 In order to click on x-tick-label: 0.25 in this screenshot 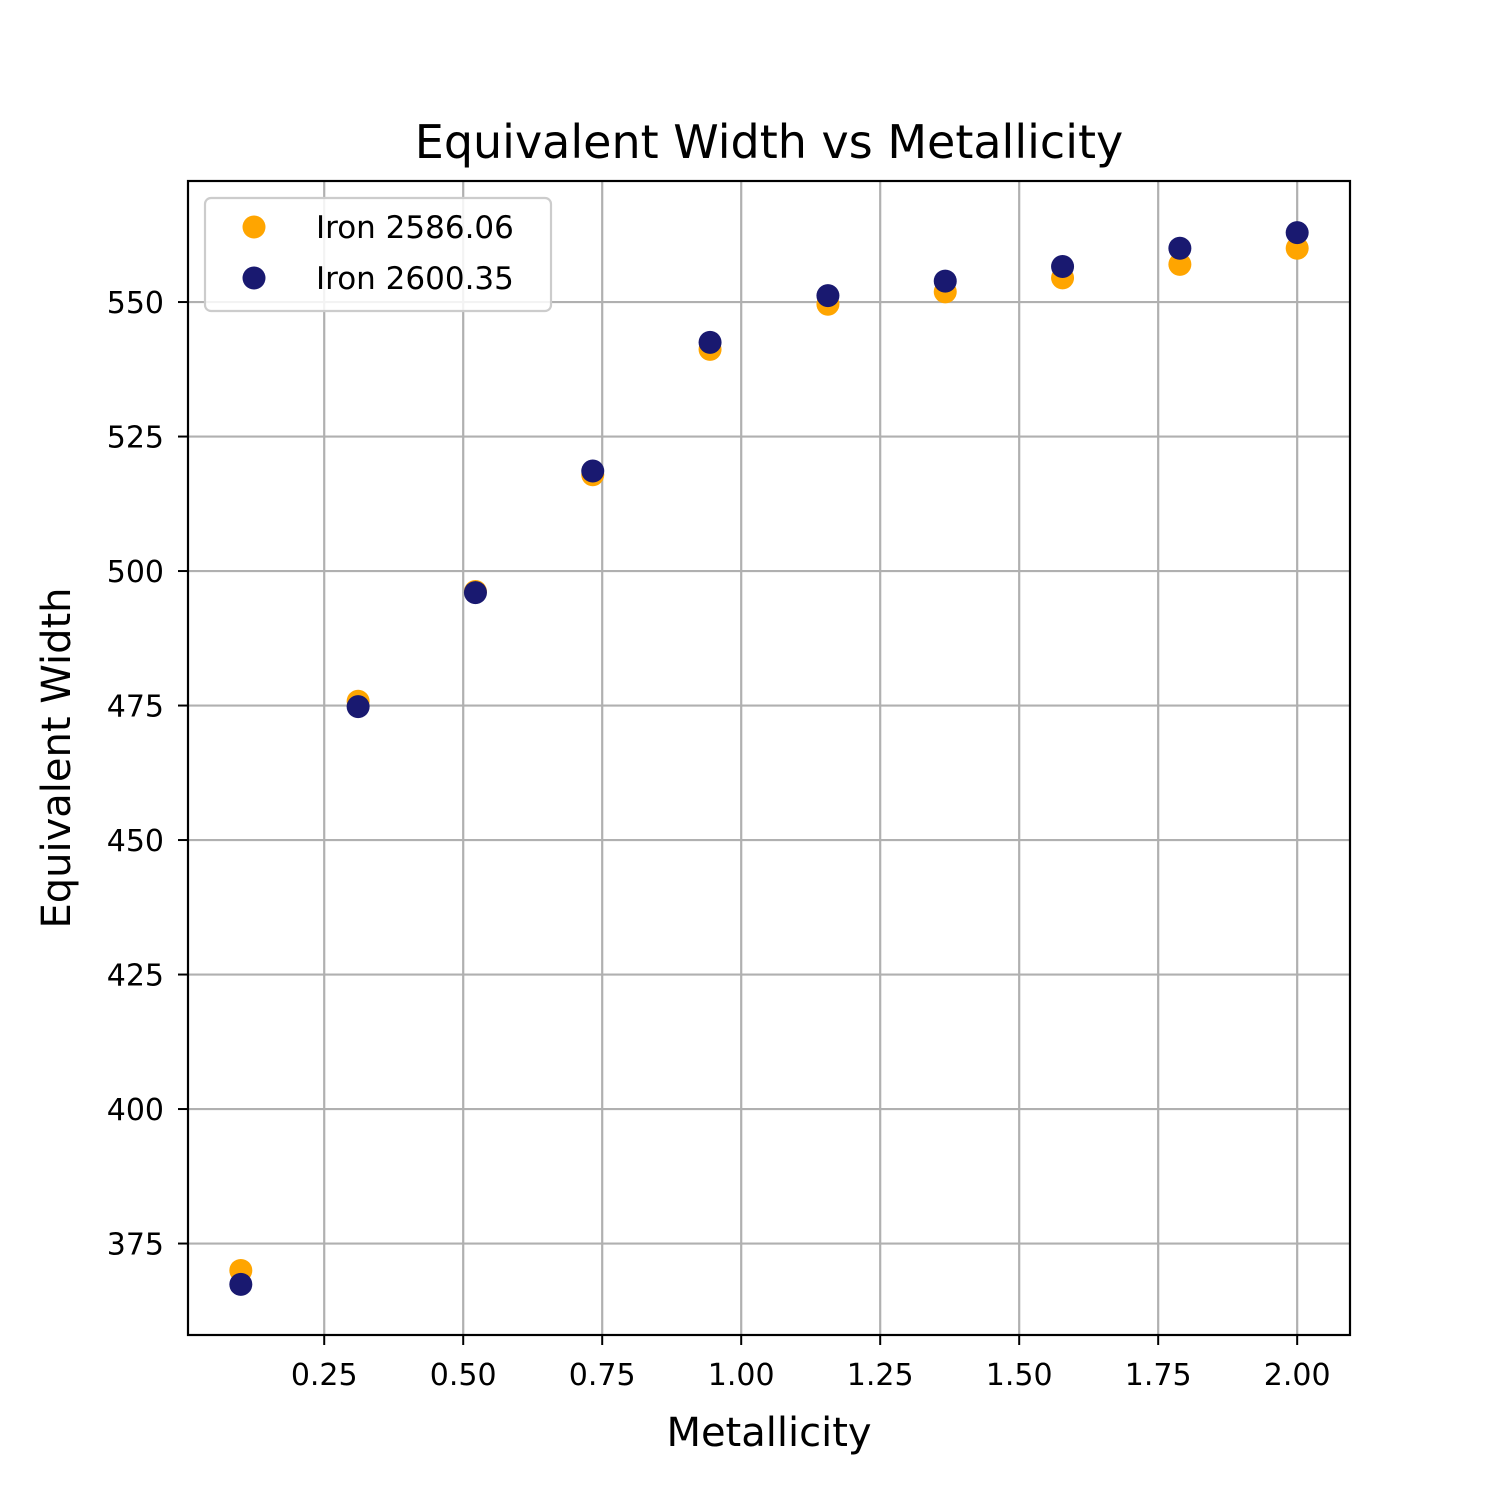, I will do `click(324, 1375)`.